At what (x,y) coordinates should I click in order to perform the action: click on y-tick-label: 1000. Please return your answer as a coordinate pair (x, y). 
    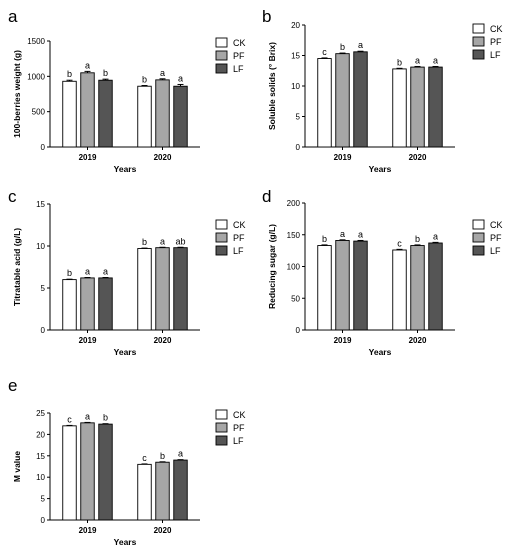
    Looking at the image, I should click on (36, 76).